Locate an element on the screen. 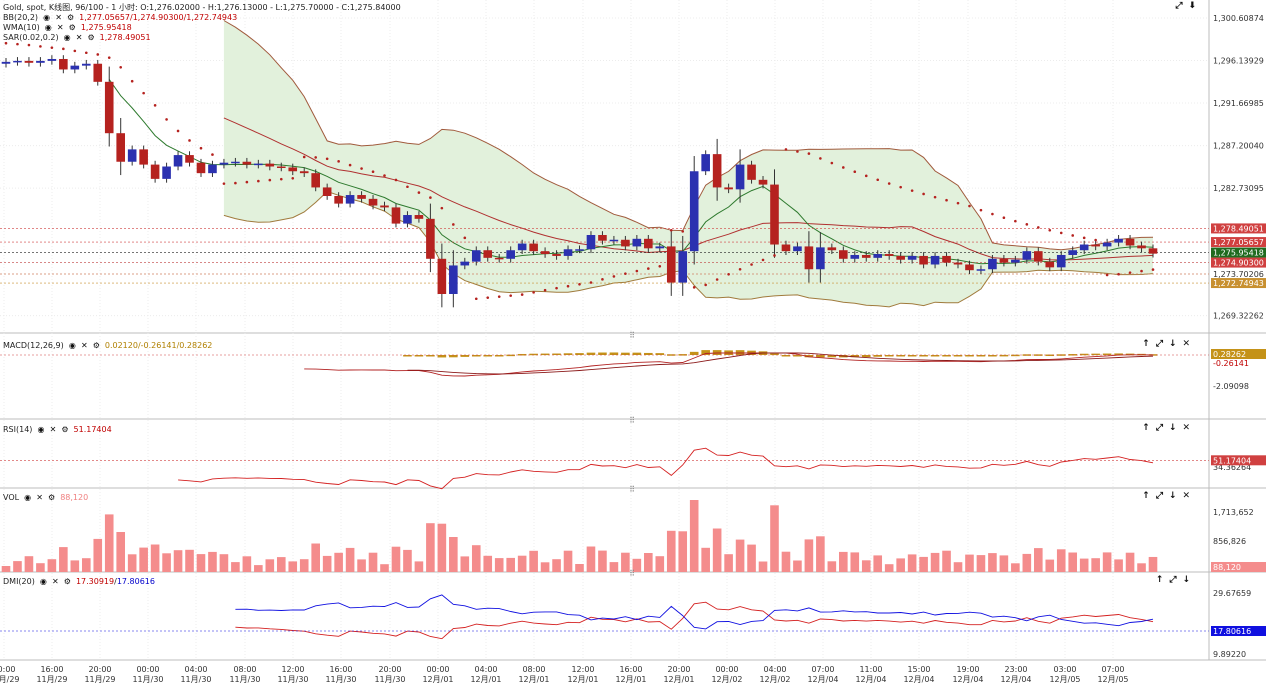  y-tick-label: 1,287.20040 is located at coordinates (1238, 146).